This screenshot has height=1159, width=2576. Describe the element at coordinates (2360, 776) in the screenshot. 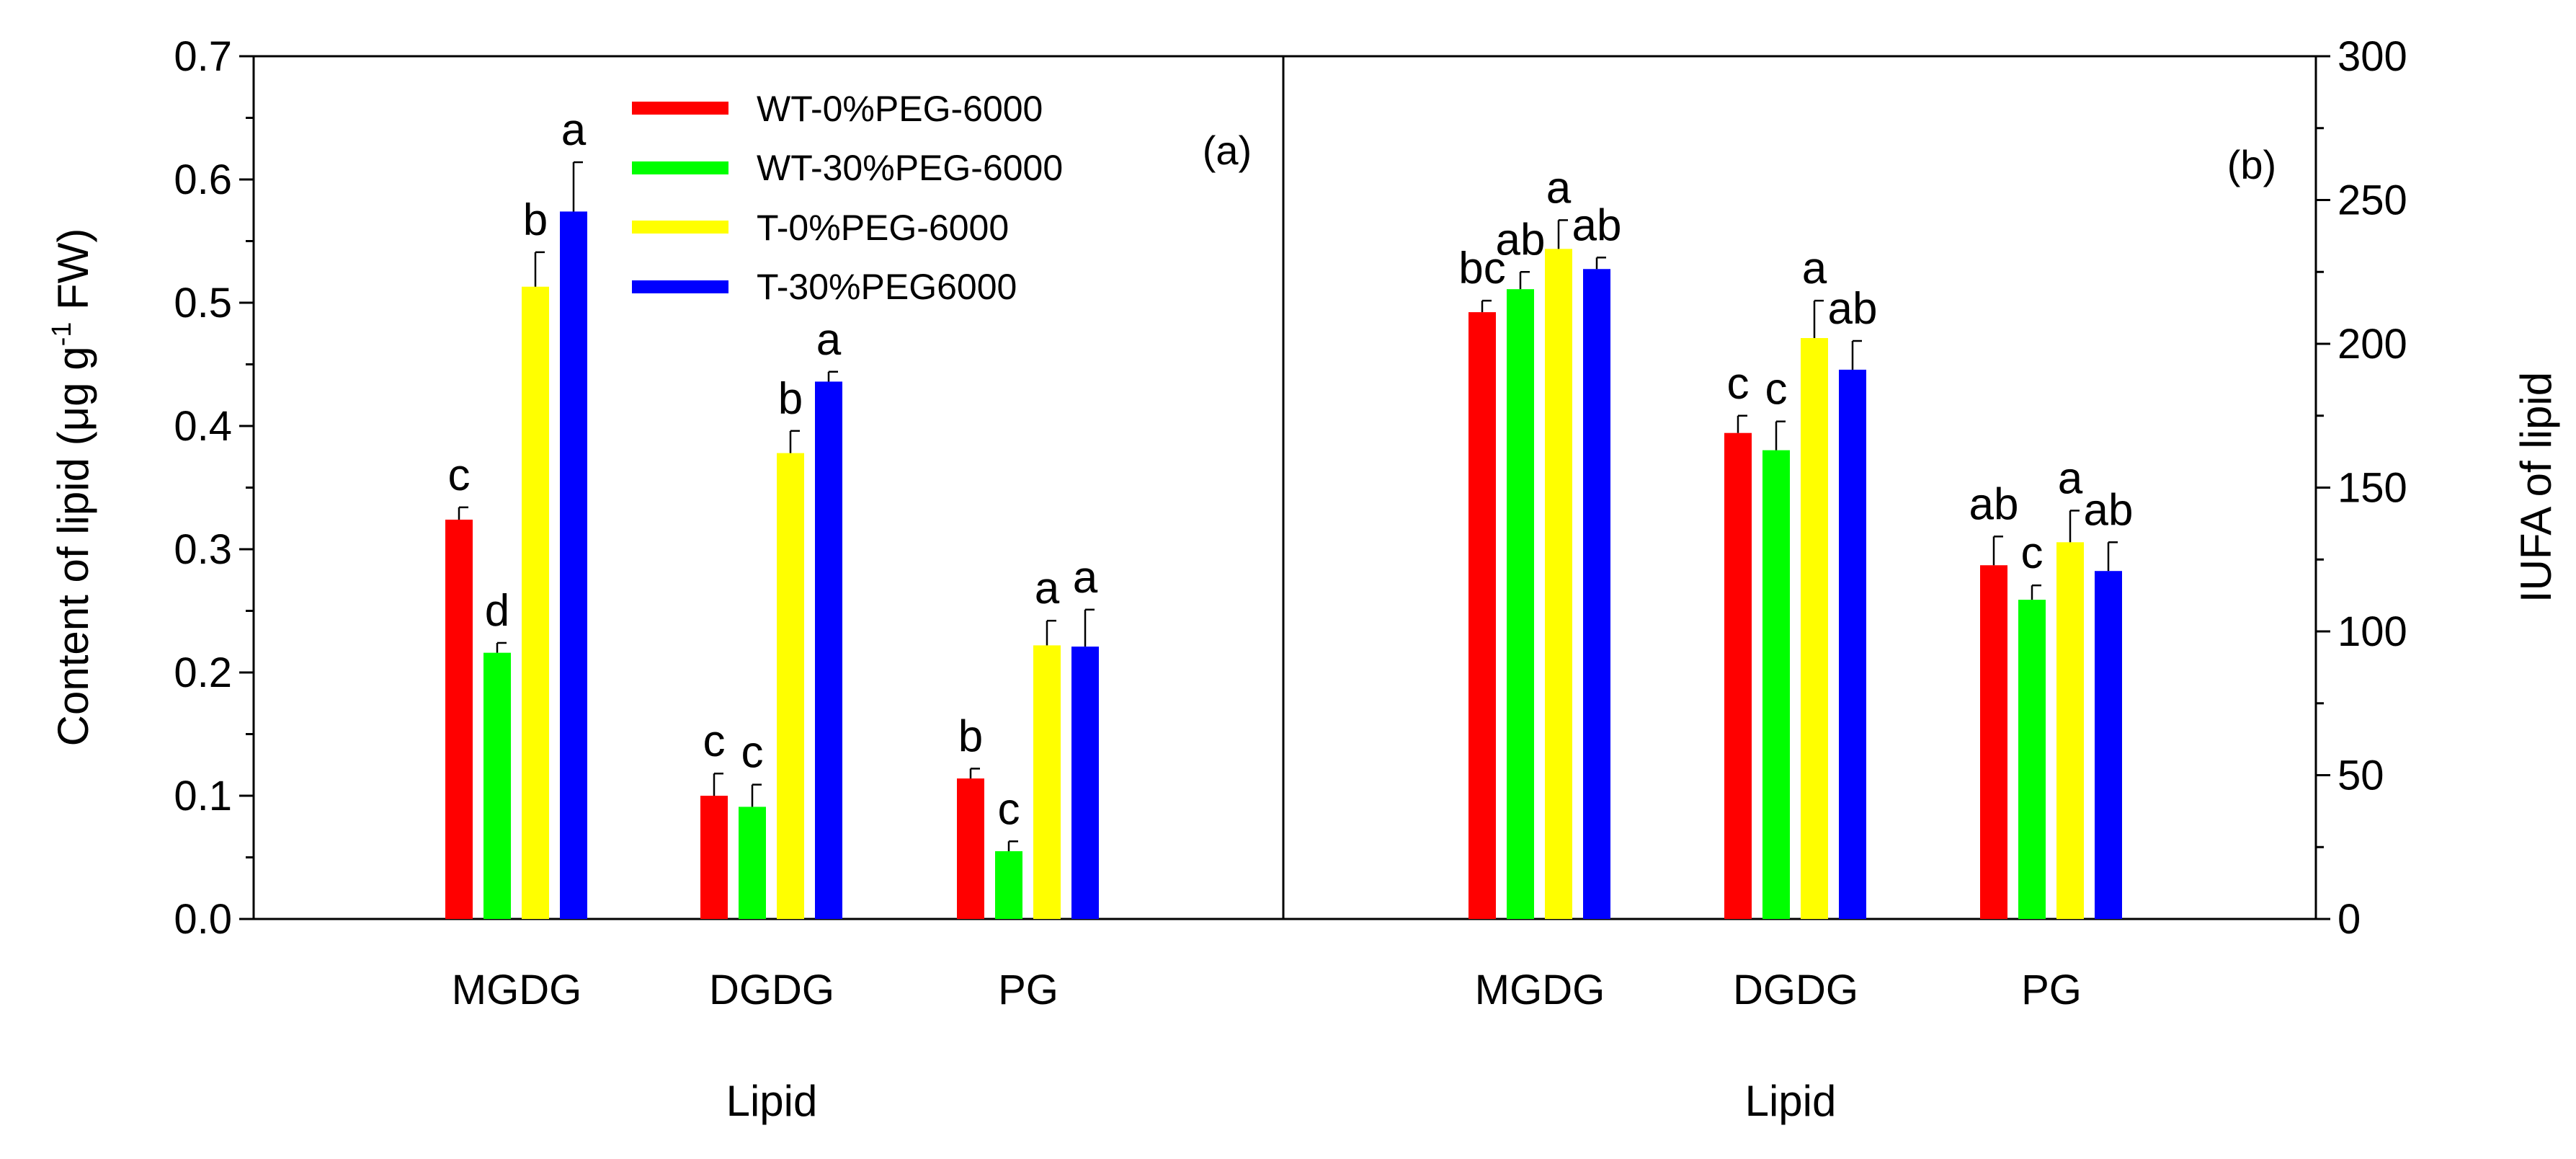

I see `panel-b-y-tick-label: 50` at that location.